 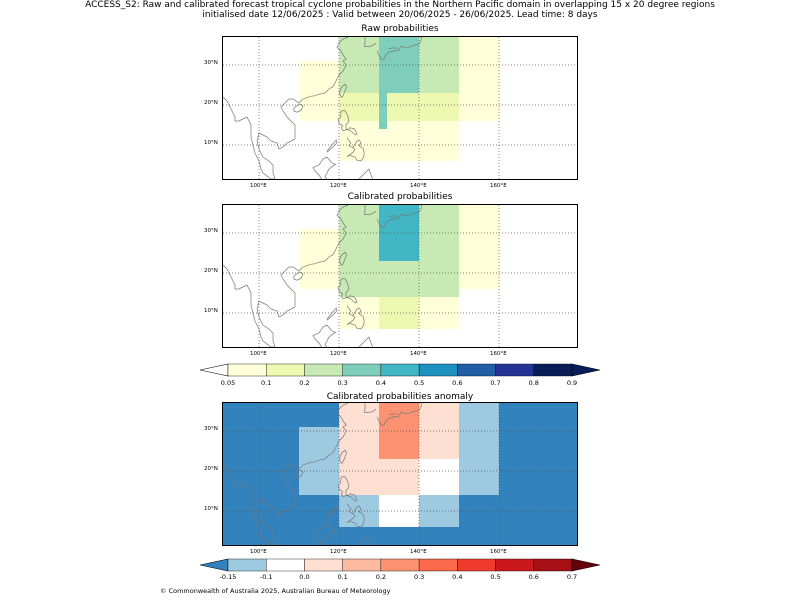 I want to click on colorbar-tick-label: 0.7, so click(x=495, y=383).